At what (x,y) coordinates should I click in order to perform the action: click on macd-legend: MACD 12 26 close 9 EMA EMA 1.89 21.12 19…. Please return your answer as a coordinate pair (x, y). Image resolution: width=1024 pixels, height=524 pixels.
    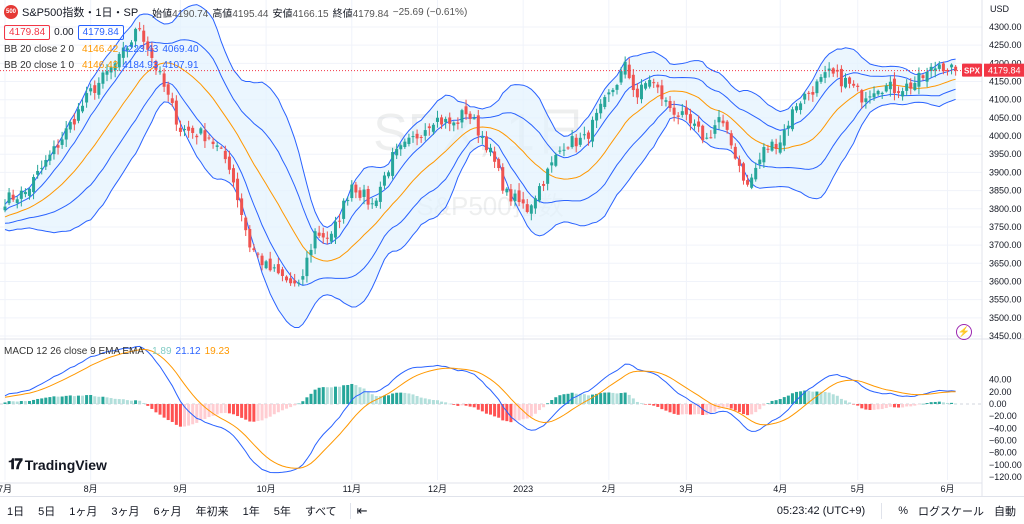
    Looking at the image, I should click on (117, 351).